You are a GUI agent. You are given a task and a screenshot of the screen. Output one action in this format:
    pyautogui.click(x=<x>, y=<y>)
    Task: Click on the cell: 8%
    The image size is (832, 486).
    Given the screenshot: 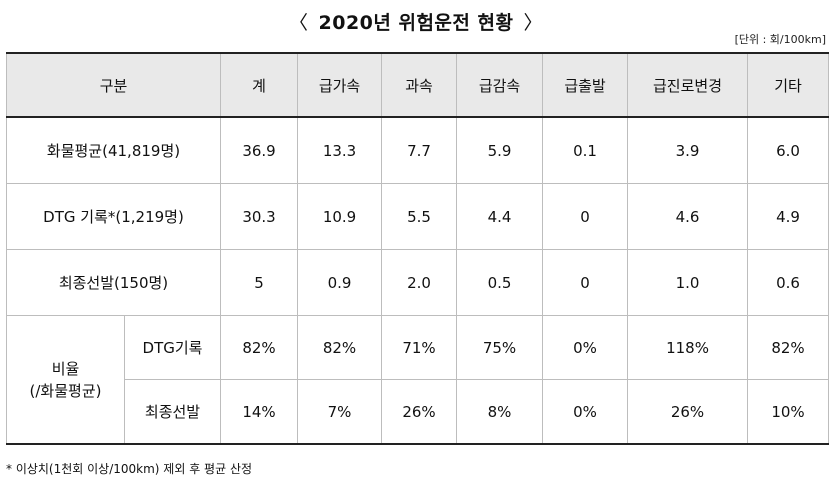 What is the action you would take?
    pyautogui.click(x=500, y=412)
    